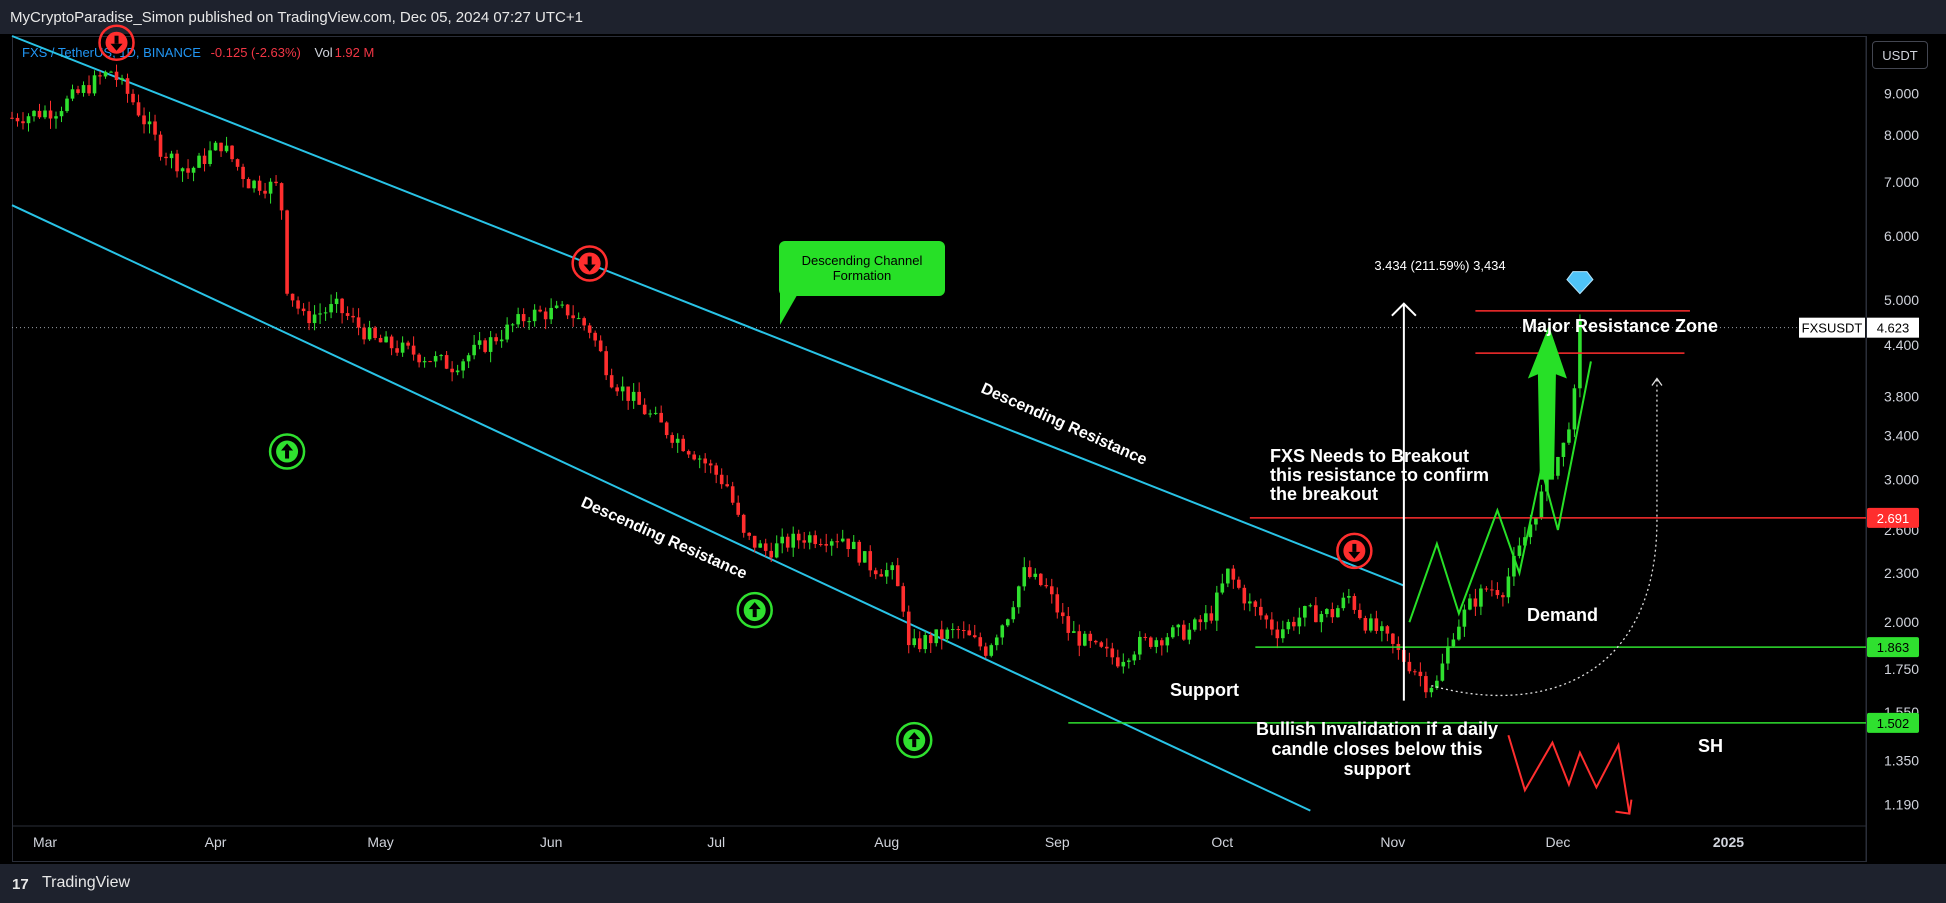 Image resolution: width=1946 pixels, height=903 pixels. Describe the element at coordinates (862, 260) in the screenshot. I see `channel-callout-line1: Descending Channel` at that location.